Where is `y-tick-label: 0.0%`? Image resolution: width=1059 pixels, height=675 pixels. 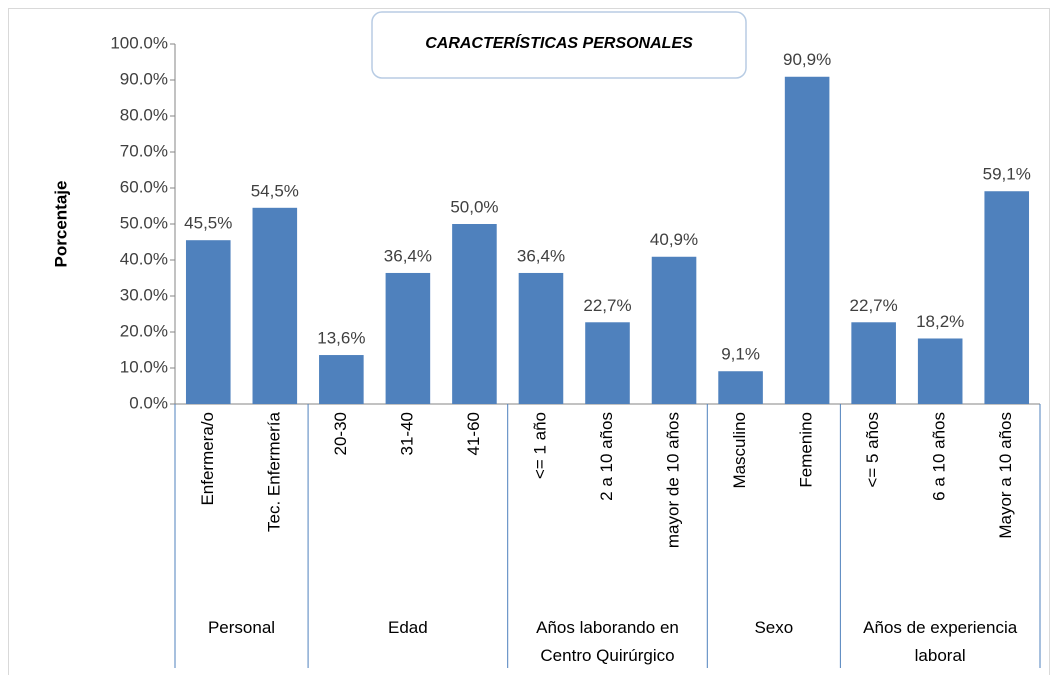
y-tick-label: 0.0% is located at coordinates (148, 402).